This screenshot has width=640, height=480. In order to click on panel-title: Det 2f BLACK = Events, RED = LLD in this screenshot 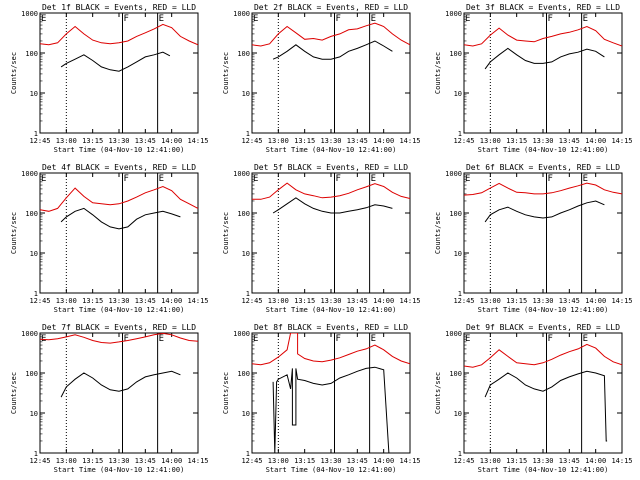, I will do `click(331, 7)`.